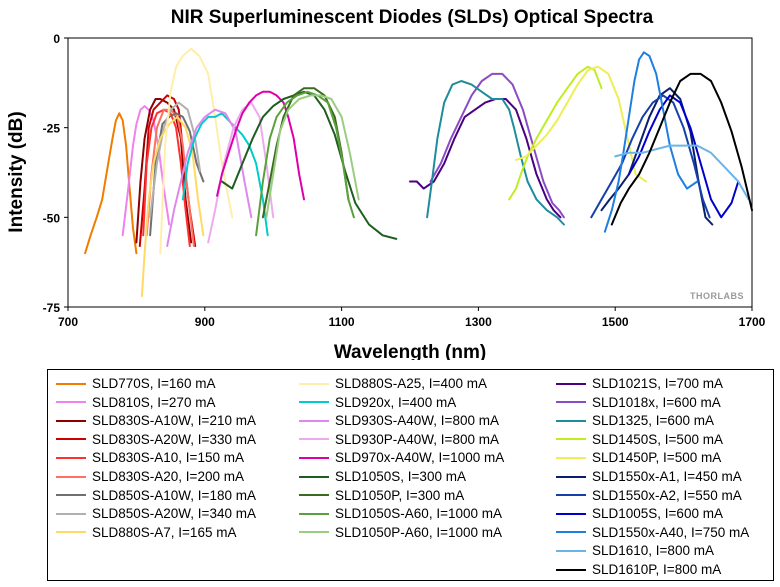 The height and width of the screenshot is (587, 780). I want to click on legend-item: SLD850S-A10W, I=180 mA, so click(156, 495).